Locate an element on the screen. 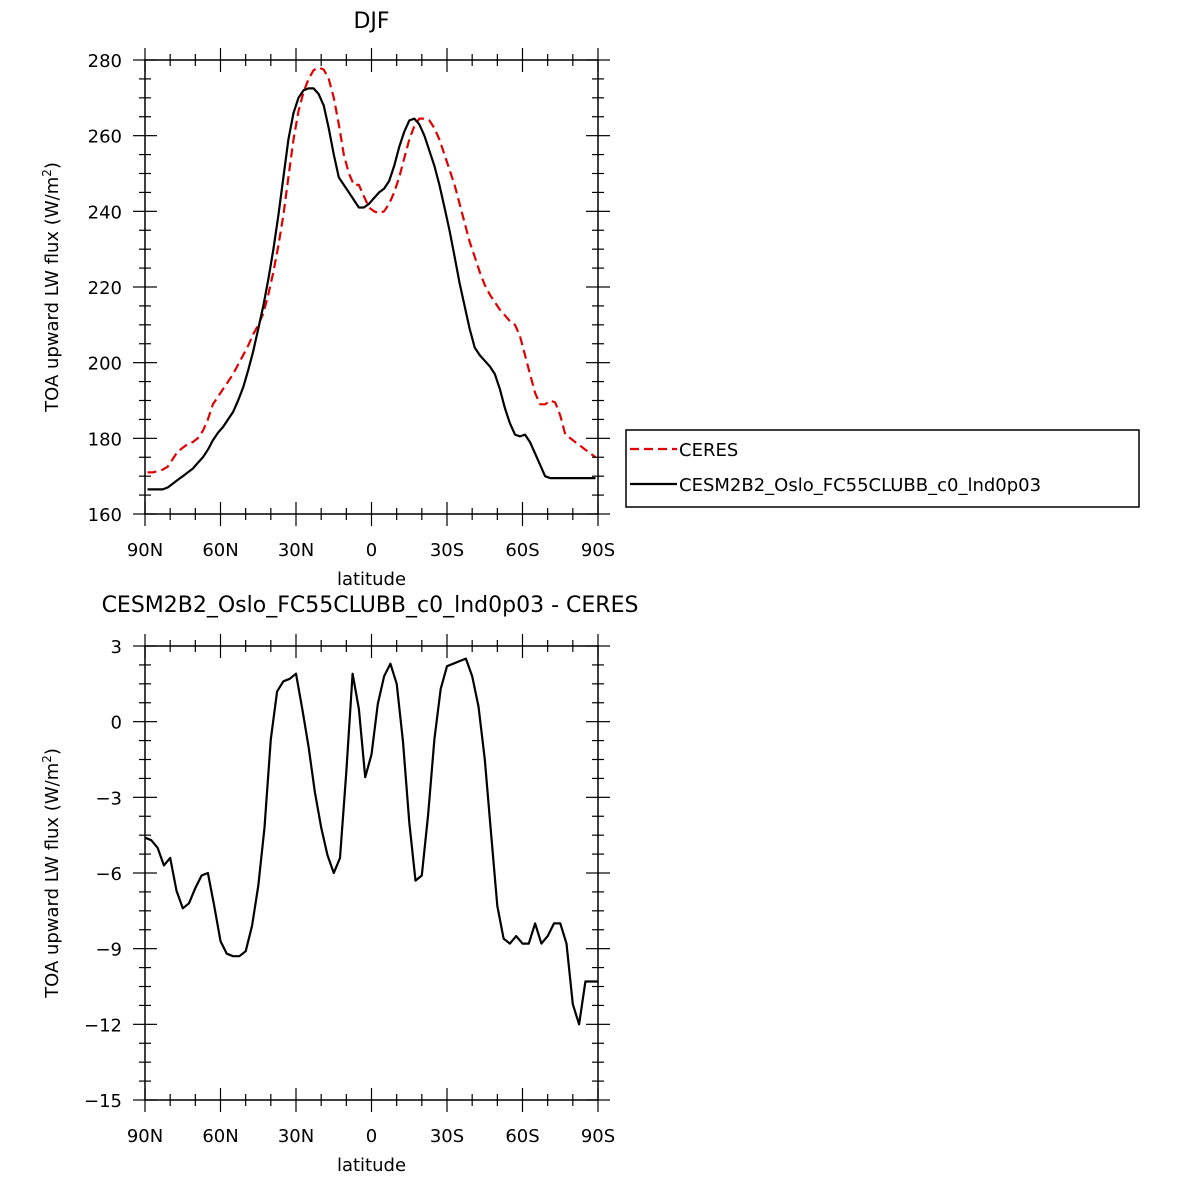 The image size is (1183, 1183). legend-box is located at coordinates (882, 468).